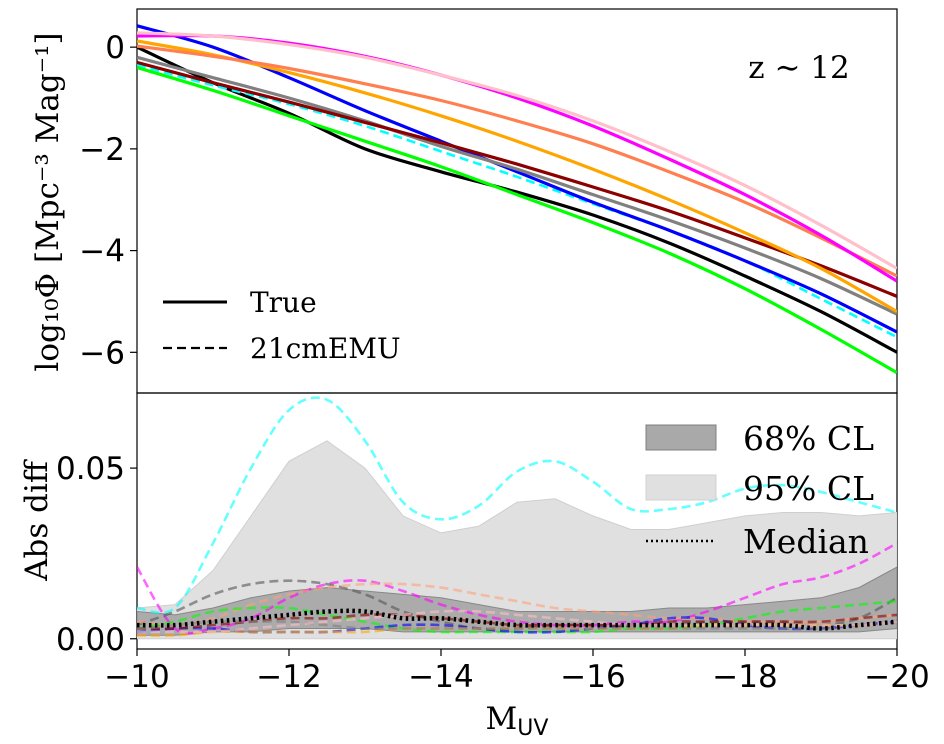  Describe the element at coordinates (37, 520) in the screenshot. I see `bottom-y-axis-label: Abs diff` at that location.